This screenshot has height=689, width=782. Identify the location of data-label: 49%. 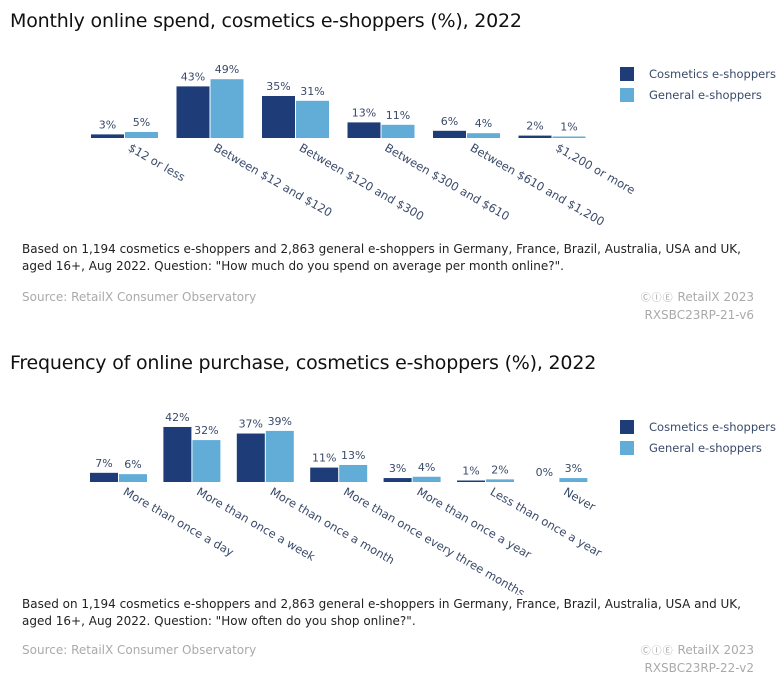
(227, 69).